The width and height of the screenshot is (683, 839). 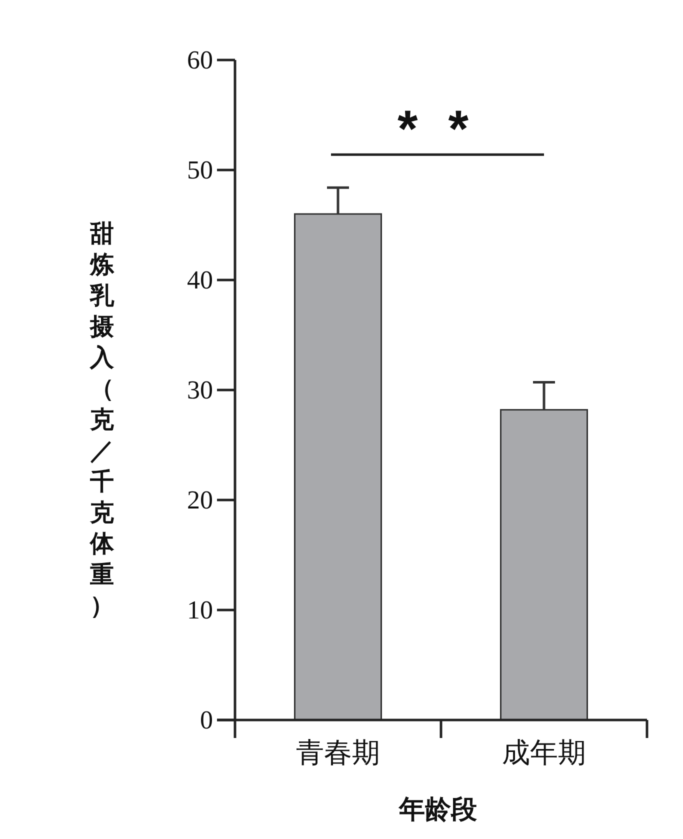 What do you see at coordinates (200, 170) in the screenshot?
I see `y-tick-label: 50` at bounding box center [200, 170].